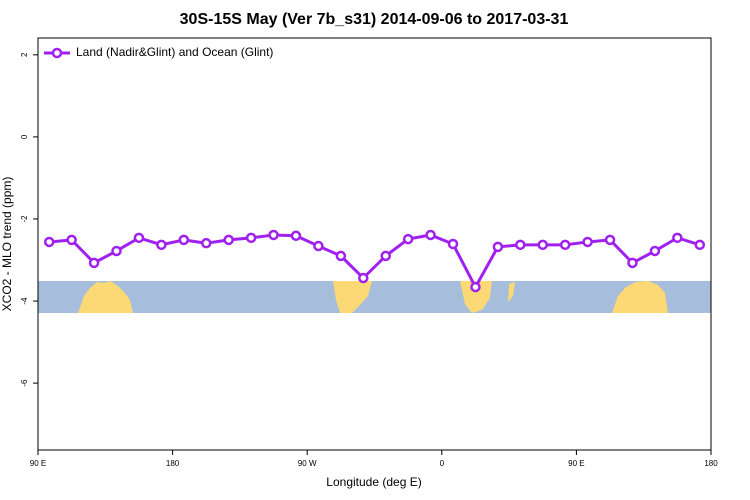  I want to click on map-band, so click(374, 297).